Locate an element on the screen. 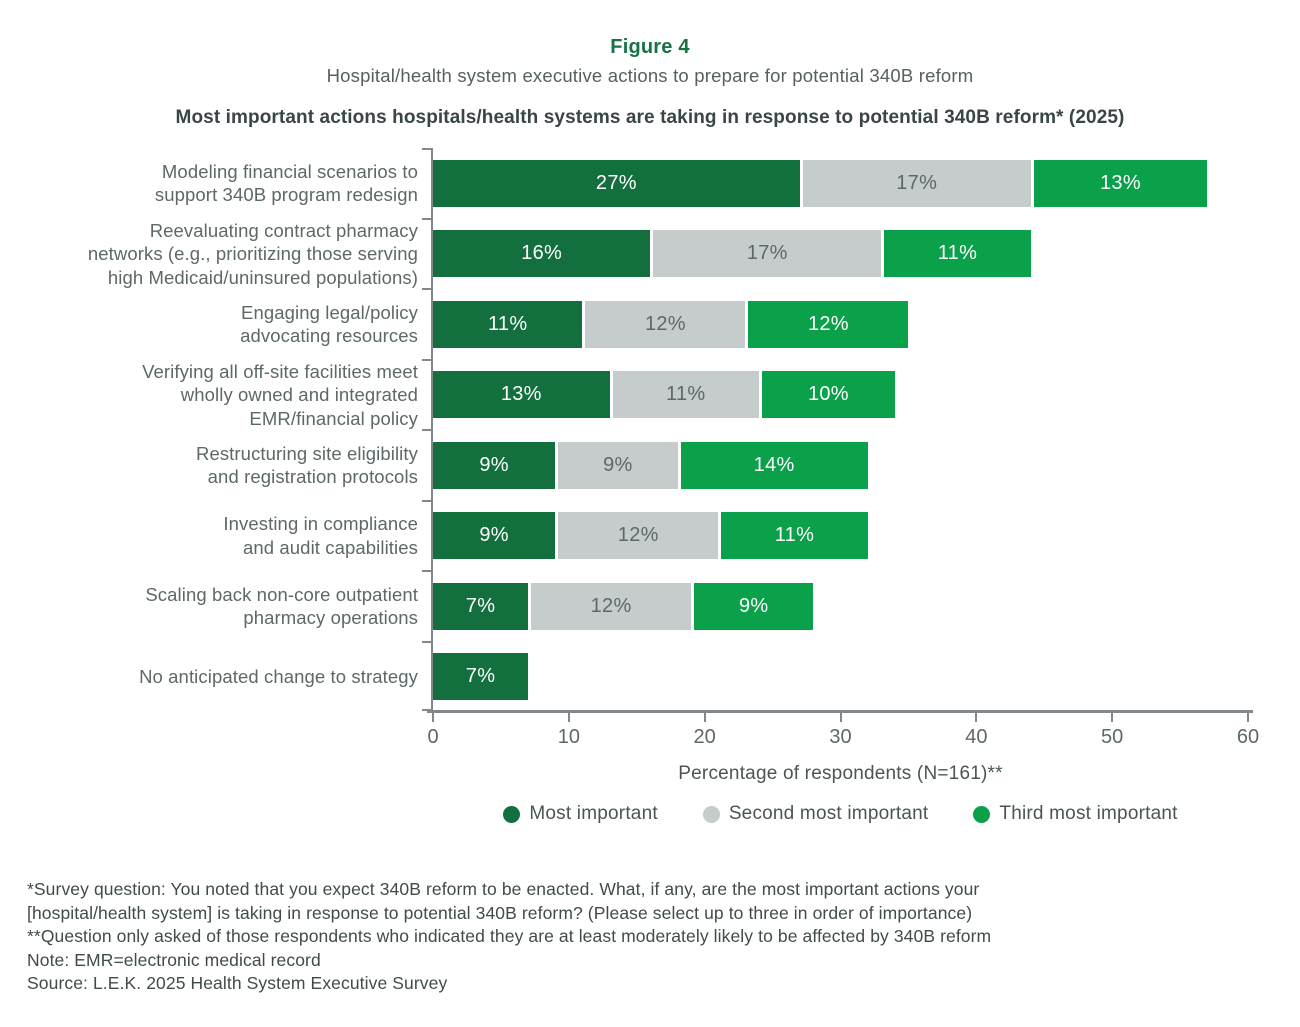  bar-segment: 14% is located at coordinates (772, 465).